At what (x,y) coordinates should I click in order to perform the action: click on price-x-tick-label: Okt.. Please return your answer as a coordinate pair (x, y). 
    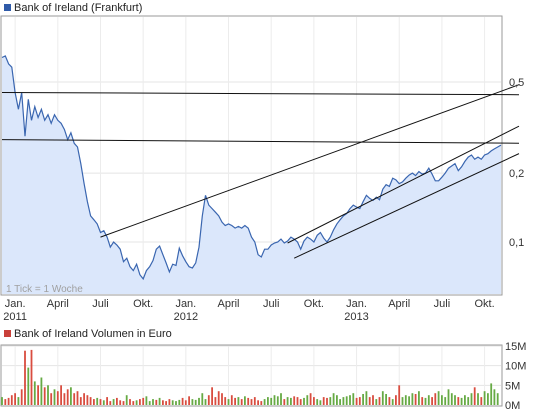
    Looking at the image, I should click on (143, 304).